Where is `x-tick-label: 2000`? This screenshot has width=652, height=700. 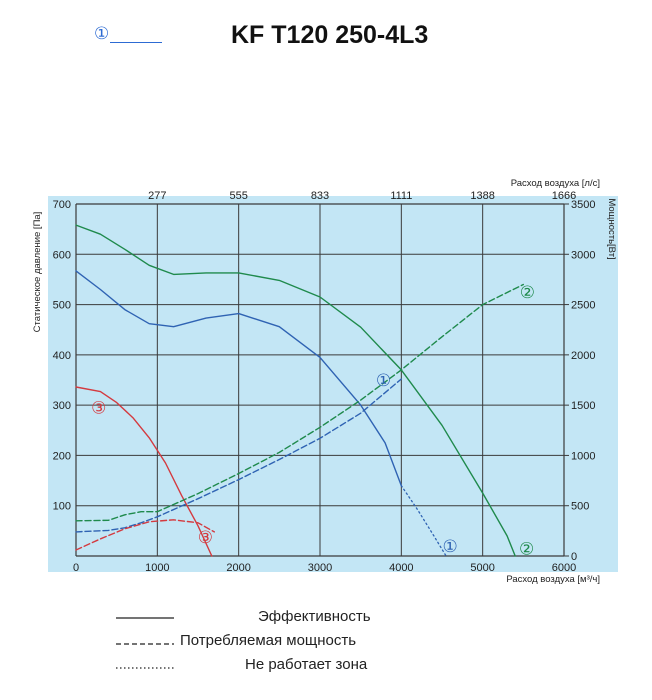
x-tick-label: 2000 is located at coordinates (238, 568).